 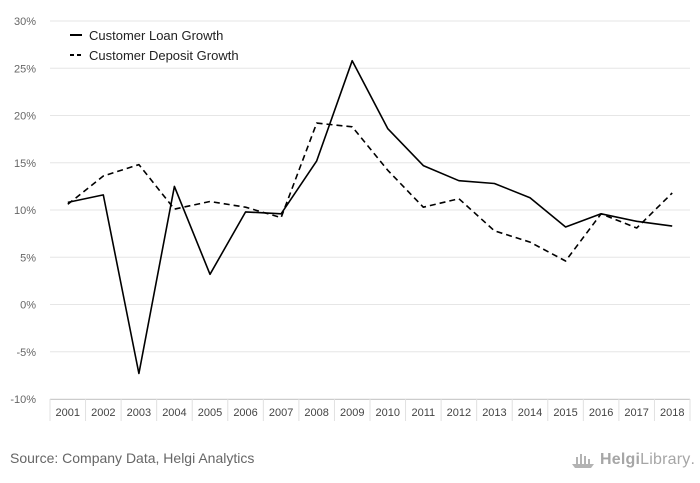 What do you see at coordinates (565, 413) in the screenshot?
I see `x-tick-label: 2015` at bounding box center [565, 413].